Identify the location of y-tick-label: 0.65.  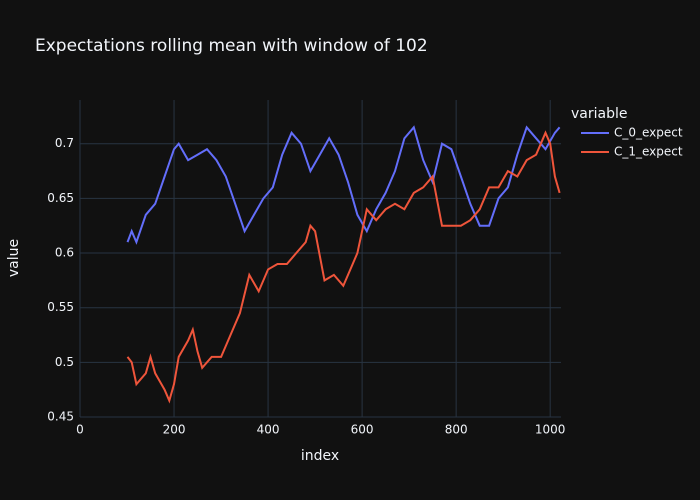
(60, 198).